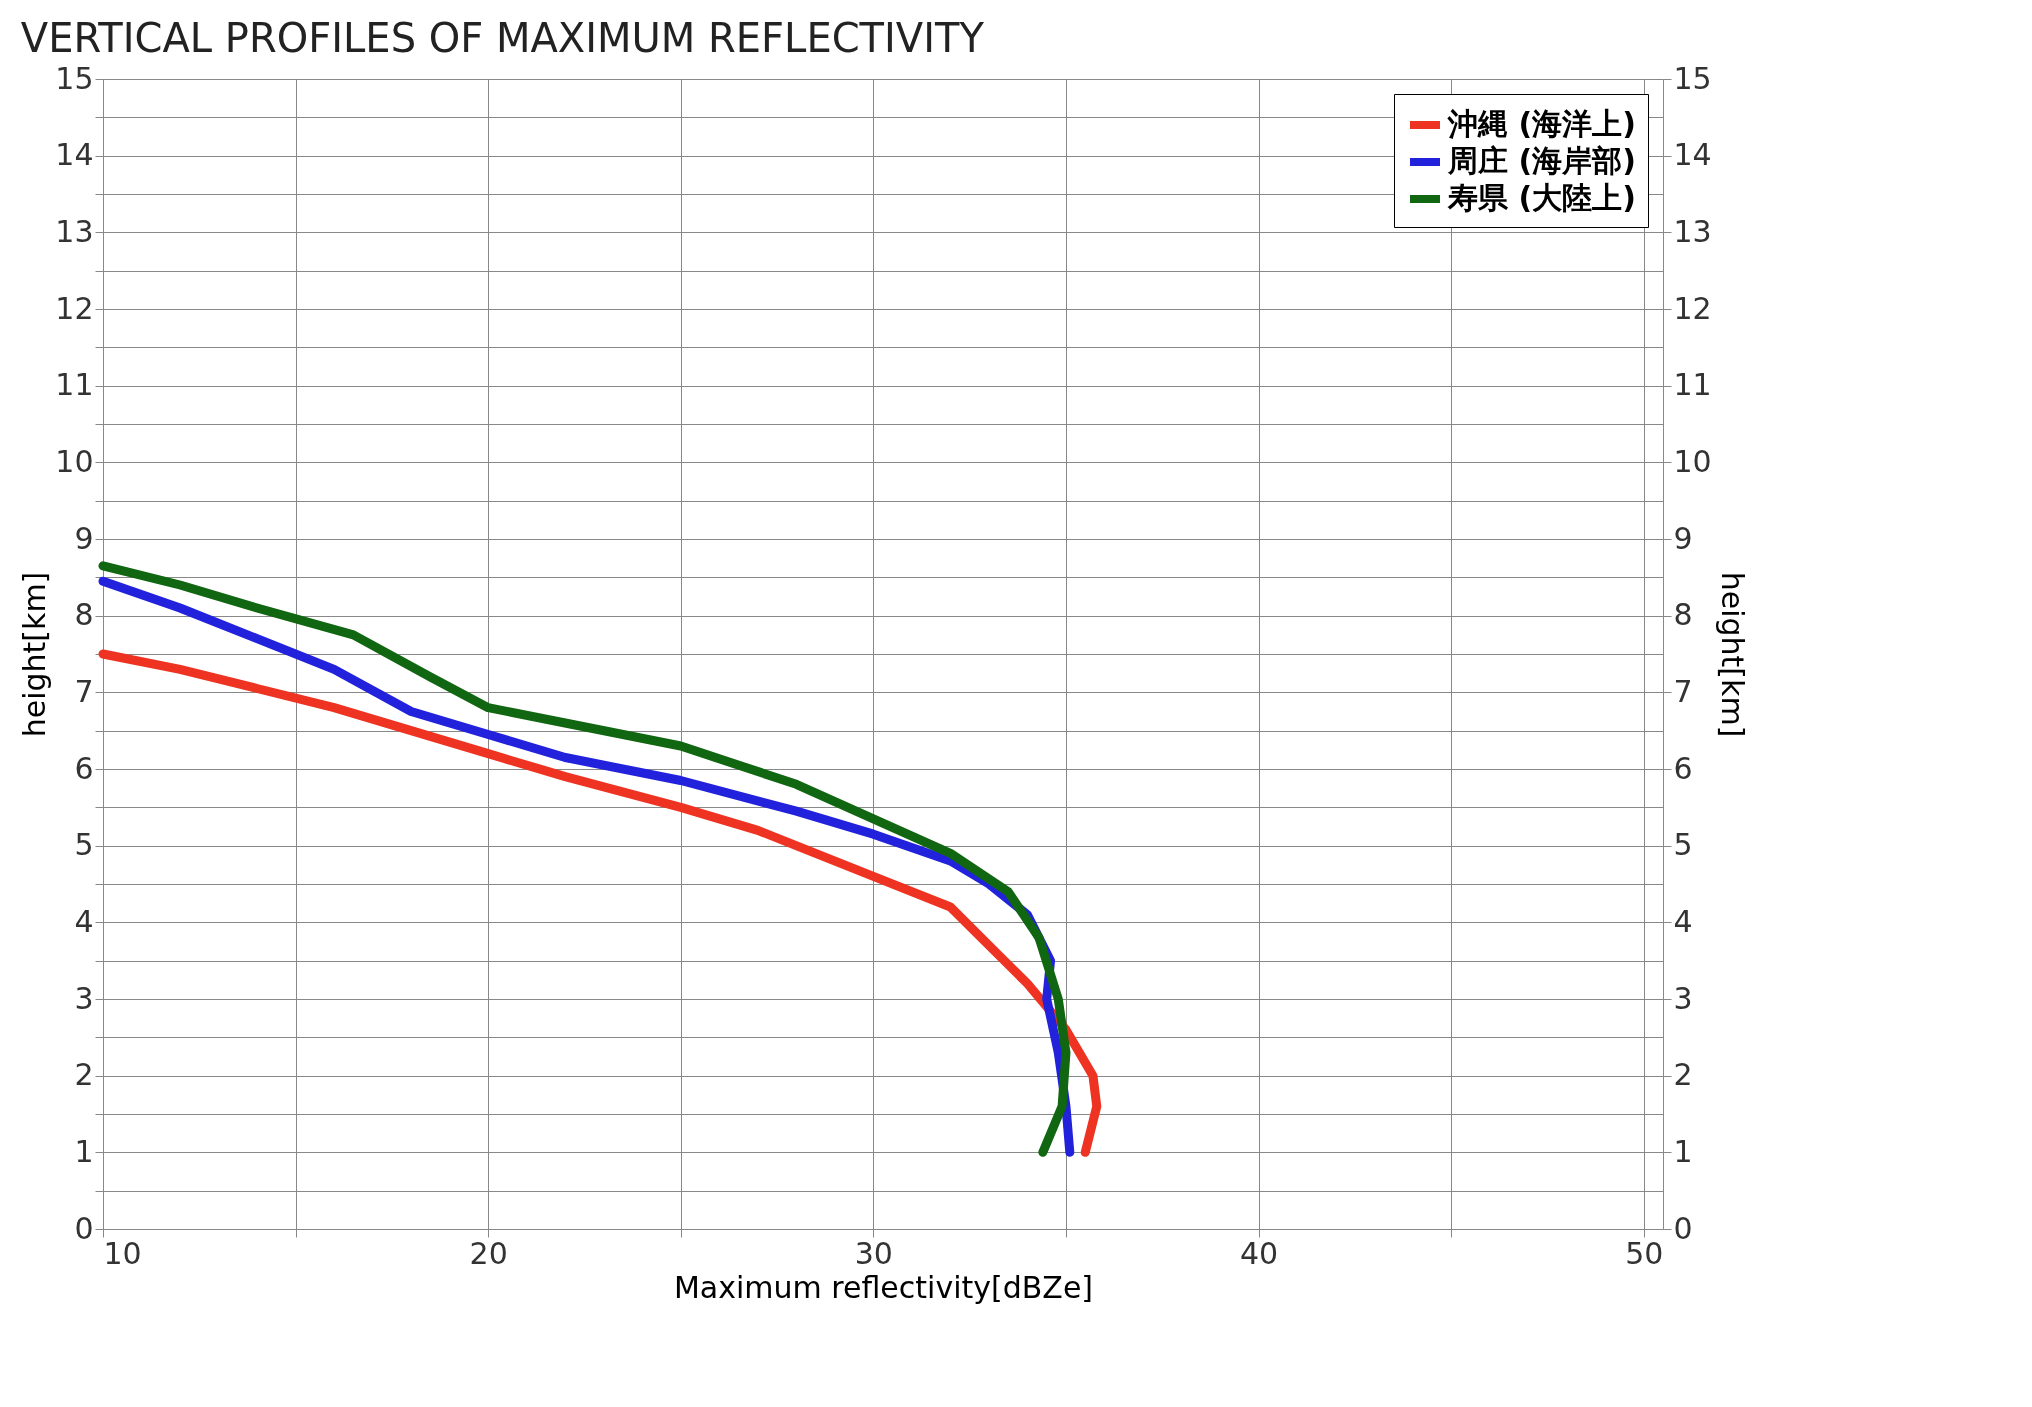 This screenshot has width=2032, height=1407. I want to click on y2-tick-label: 3, so click(1683, 998).